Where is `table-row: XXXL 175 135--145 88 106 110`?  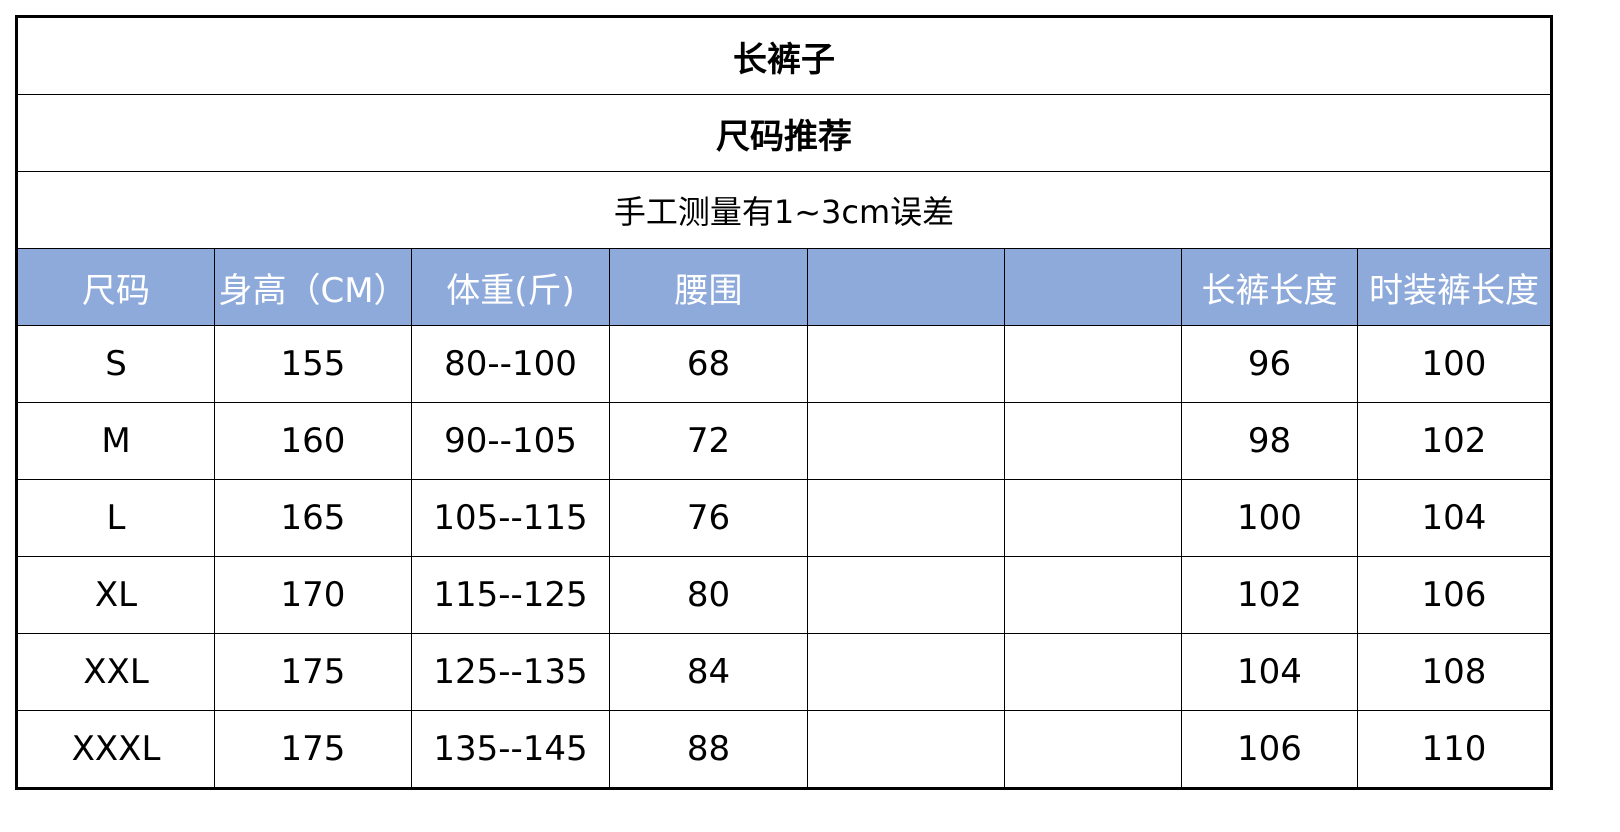
table-row: XXXL 175 135--145 88 106 110 is located at coordinates (784, 749).